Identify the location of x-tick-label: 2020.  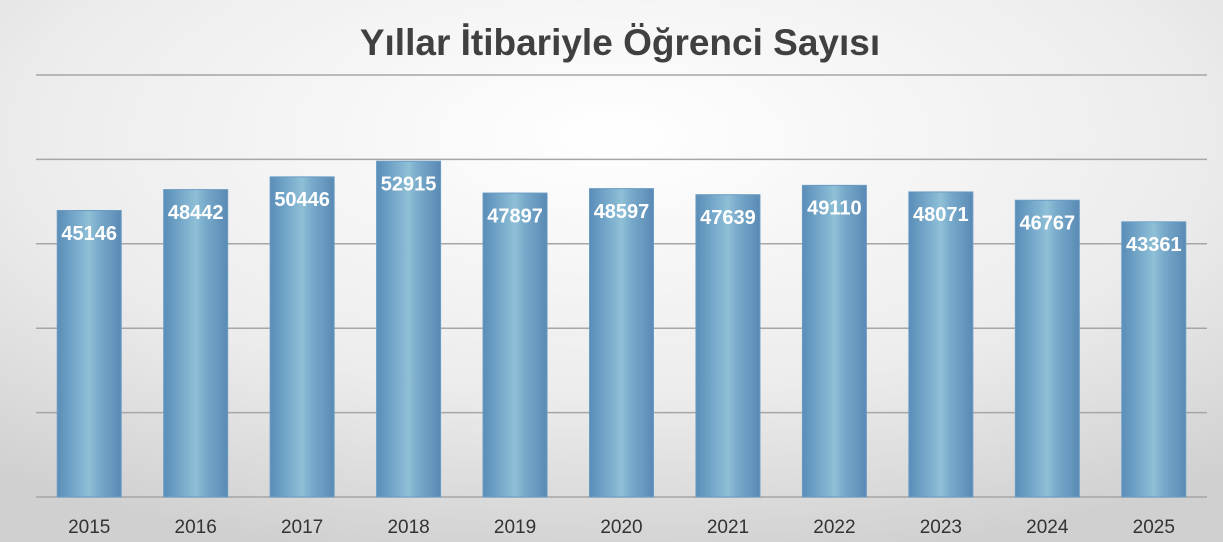
(621, 527).